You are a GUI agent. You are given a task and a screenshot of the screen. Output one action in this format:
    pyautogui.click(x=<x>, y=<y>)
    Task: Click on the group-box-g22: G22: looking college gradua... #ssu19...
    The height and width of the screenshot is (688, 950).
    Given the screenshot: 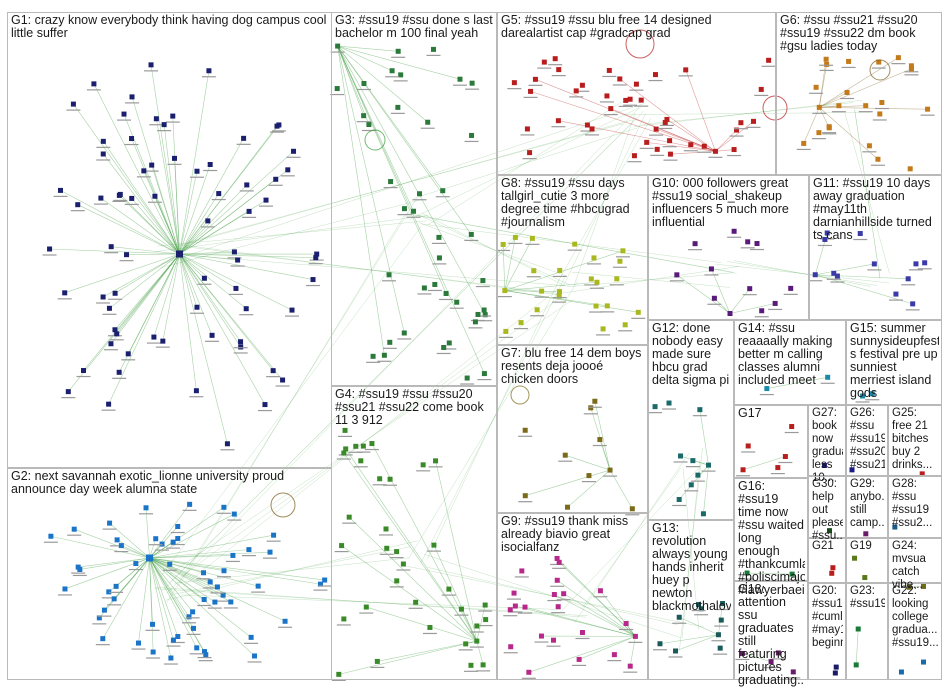 What is the action you would take?
    pyautogui.click(x=915, y=631)
    